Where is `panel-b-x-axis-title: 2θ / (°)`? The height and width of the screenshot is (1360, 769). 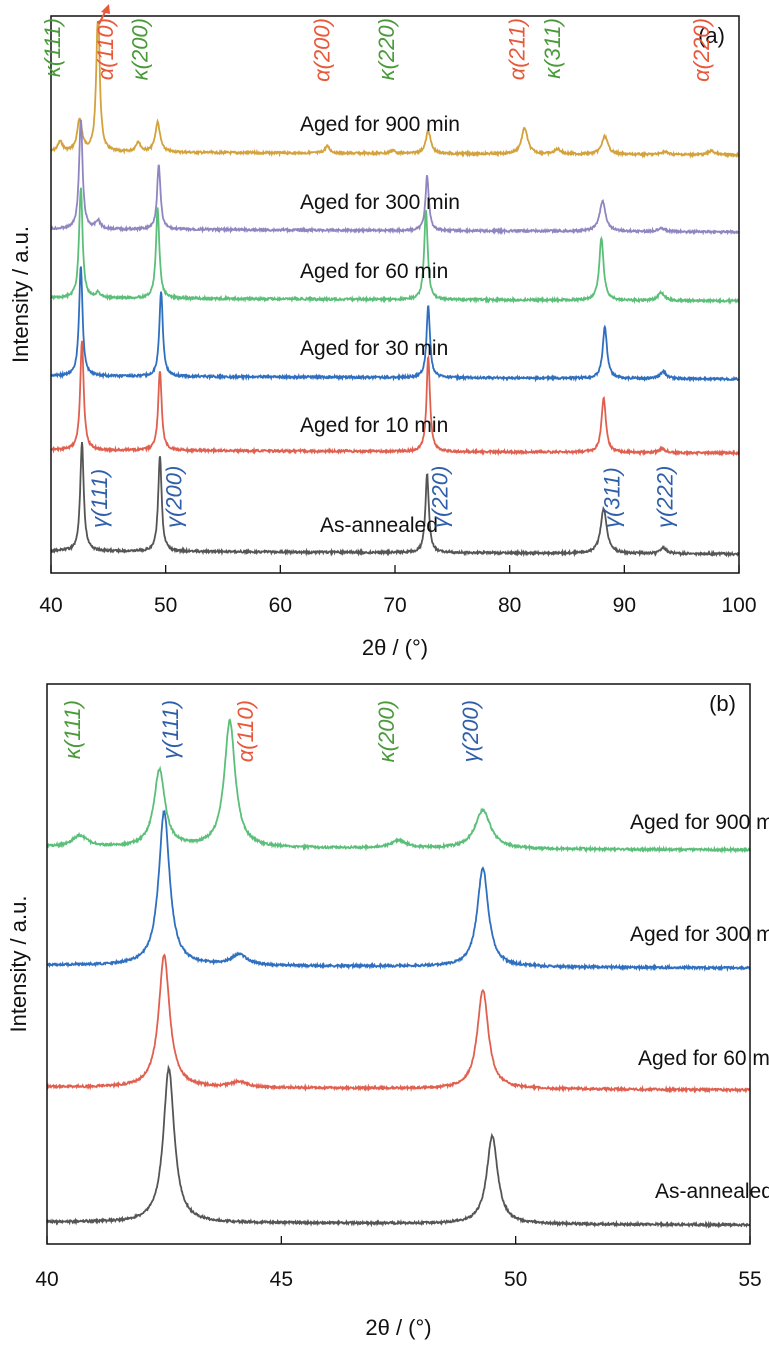
panel-b-x-axis-title: 2θ / (°) is located at coordinates (398, 1327).